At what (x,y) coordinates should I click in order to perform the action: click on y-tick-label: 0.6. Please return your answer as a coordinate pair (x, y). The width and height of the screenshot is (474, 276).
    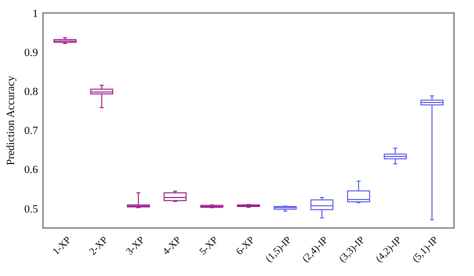
    Looking at the image, I should click on (31, 170).